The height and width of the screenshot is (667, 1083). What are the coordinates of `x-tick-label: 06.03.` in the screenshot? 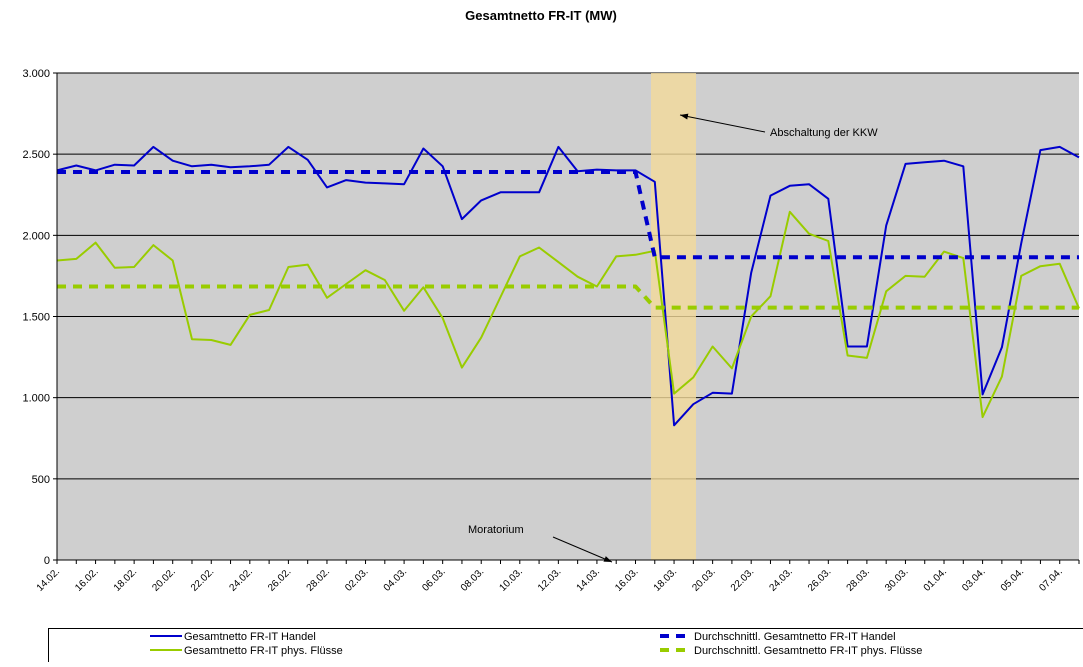 It's located at (433, 579).